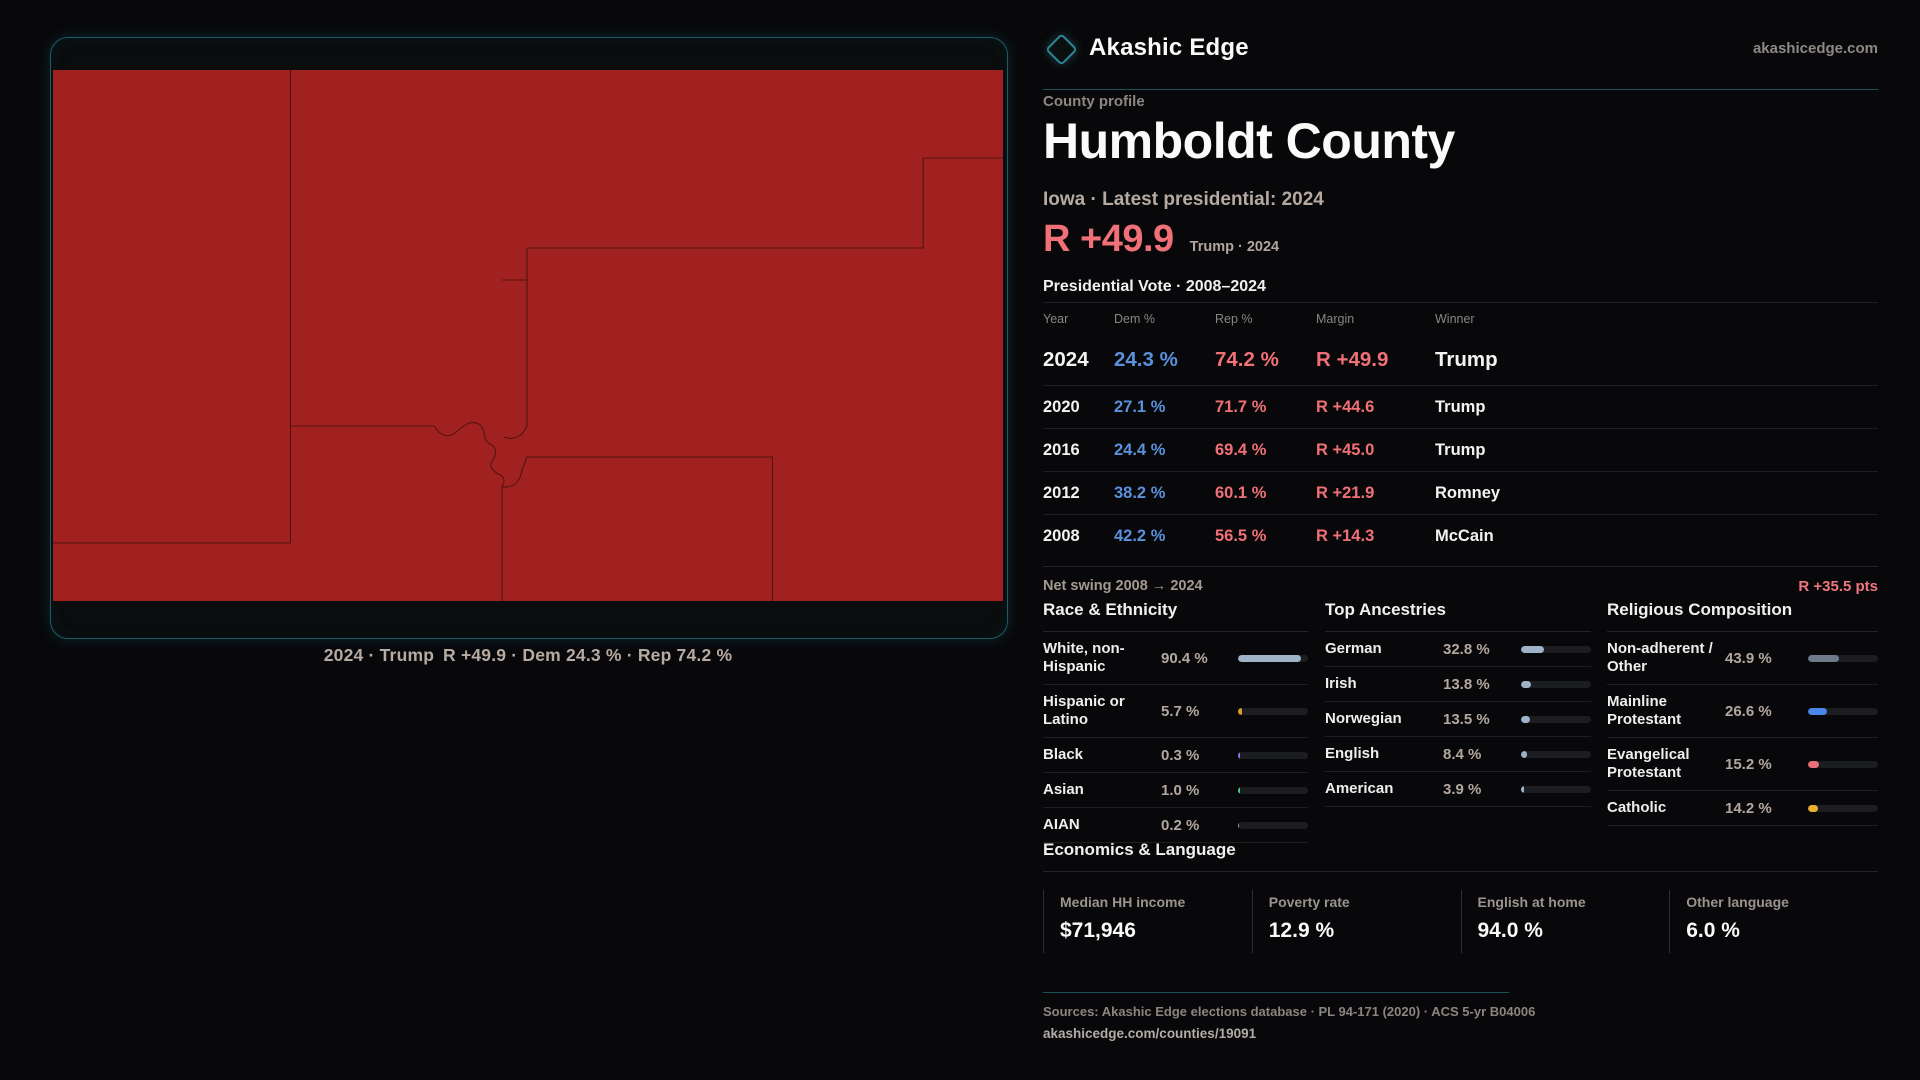 The height and width of the screenshot is (1080, 1920). Describe the element at coordinates (1241, 449) in the screenshot. I see `cell-rep: 69.4 %` at that location.